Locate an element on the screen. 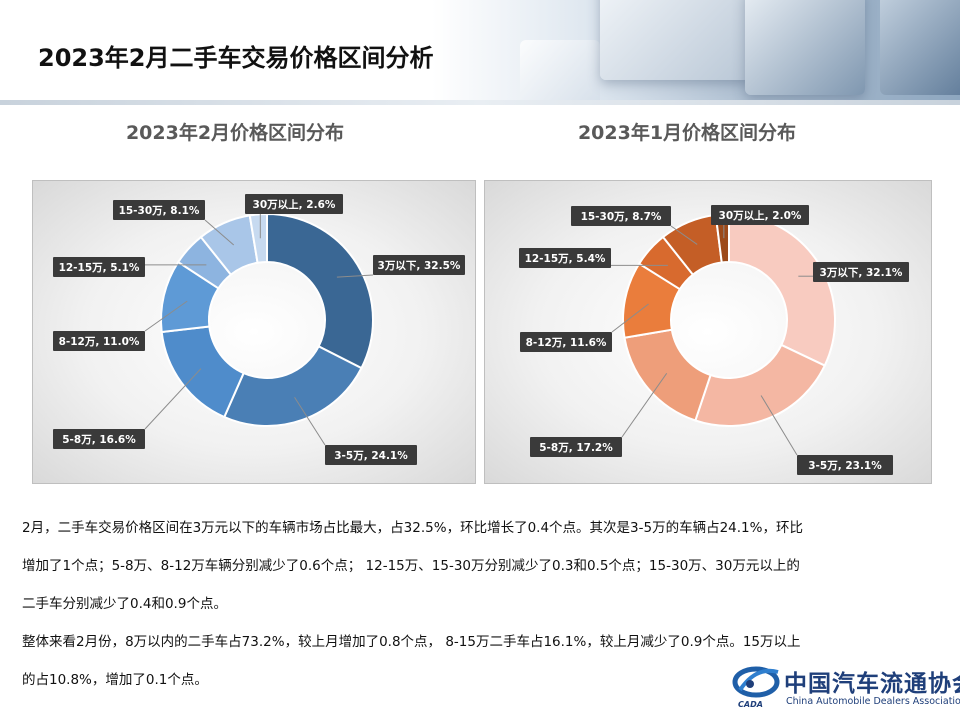  data-label: 3-5万, 24.1% is located at coordinates (371, 456).